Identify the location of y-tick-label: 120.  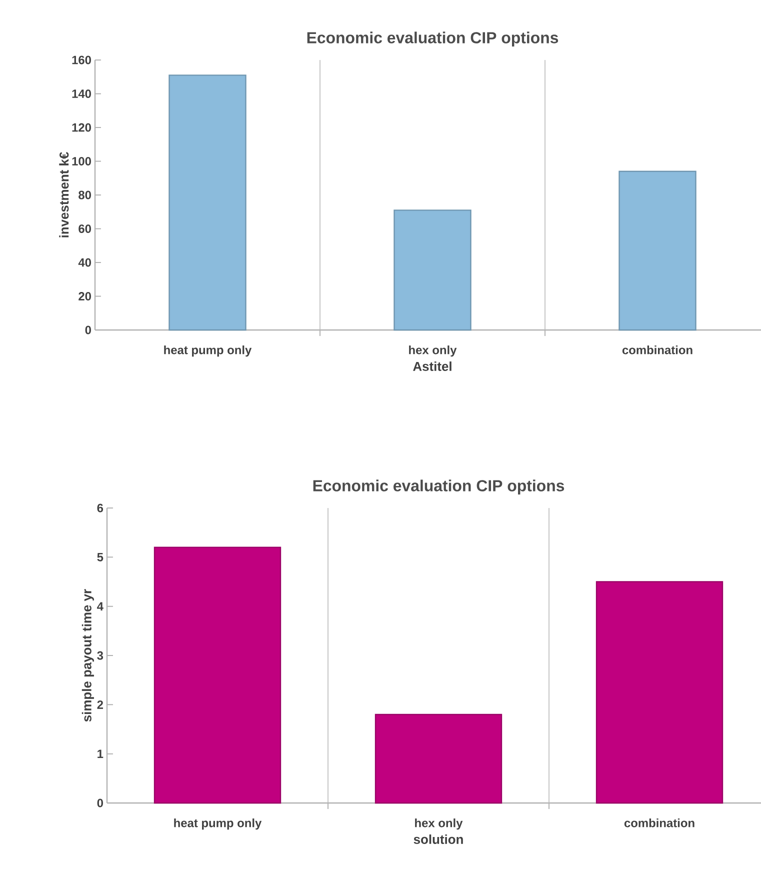
(81, 127).